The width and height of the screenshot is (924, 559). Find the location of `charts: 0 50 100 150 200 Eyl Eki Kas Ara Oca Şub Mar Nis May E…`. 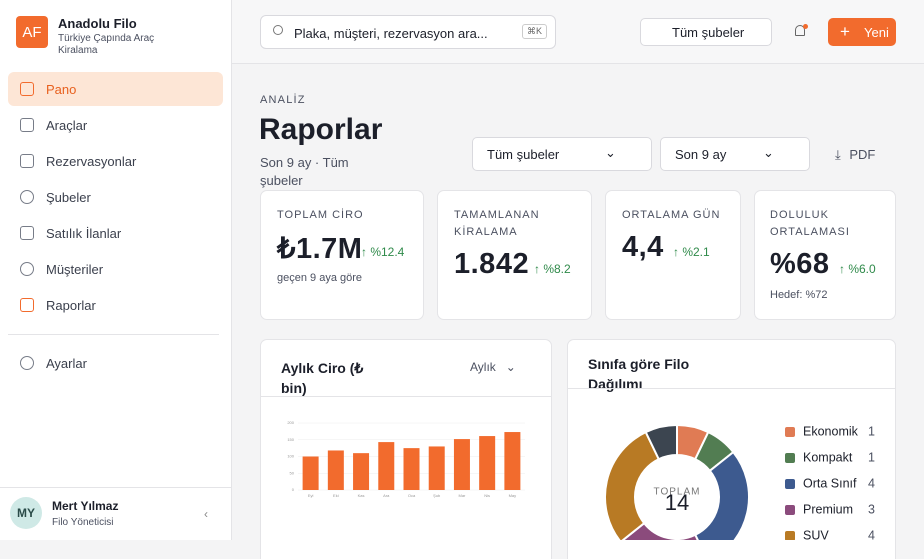

charts: 0 50 100 150 200 Eyl Eki Kas Ara Oca Şub Mar Nis May E… is located at coordinates (581, 480).